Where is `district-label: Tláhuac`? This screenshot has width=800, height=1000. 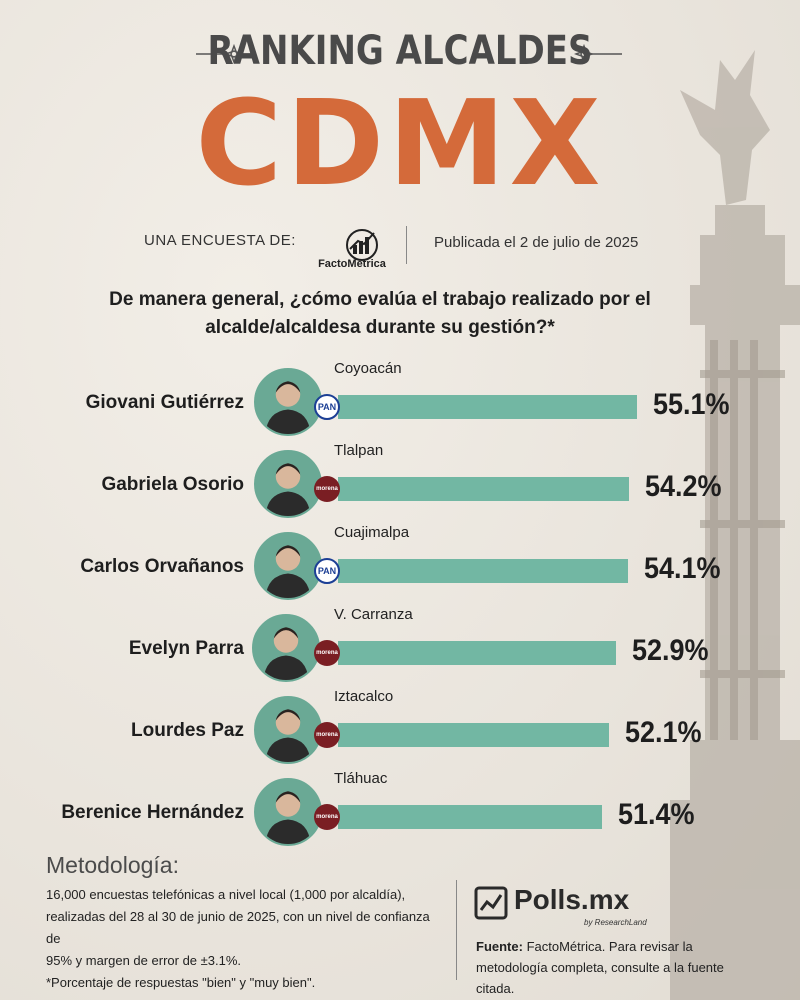 district-label: Tláhuac is located at coordinates (361, 778).